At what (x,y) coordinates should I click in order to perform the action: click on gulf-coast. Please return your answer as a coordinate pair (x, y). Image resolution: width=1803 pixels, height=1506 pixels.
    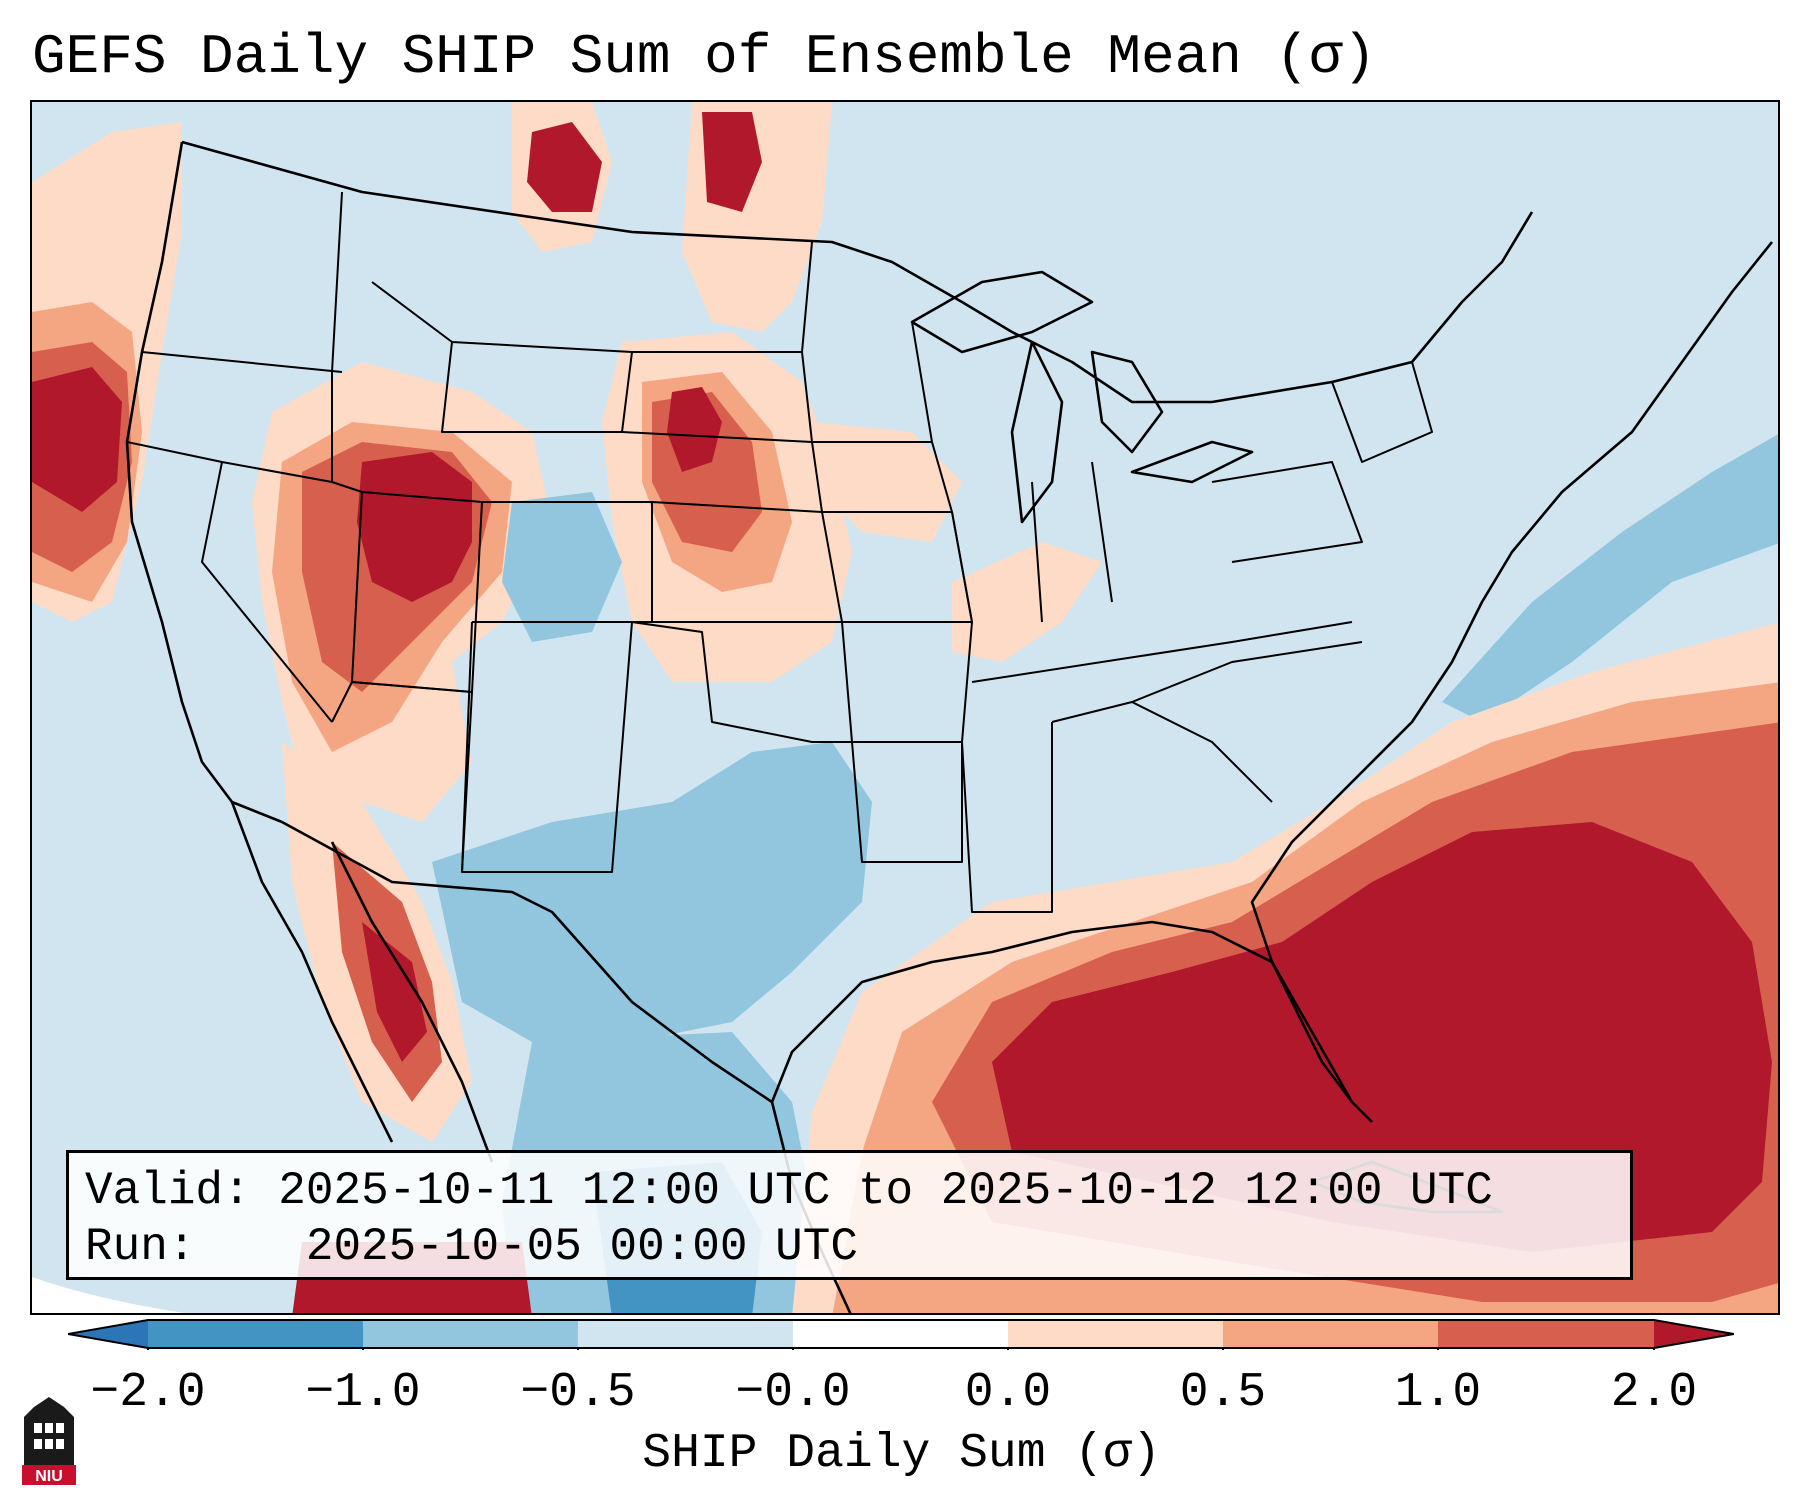
    Looking at the image, I should click on (1071, 1021).